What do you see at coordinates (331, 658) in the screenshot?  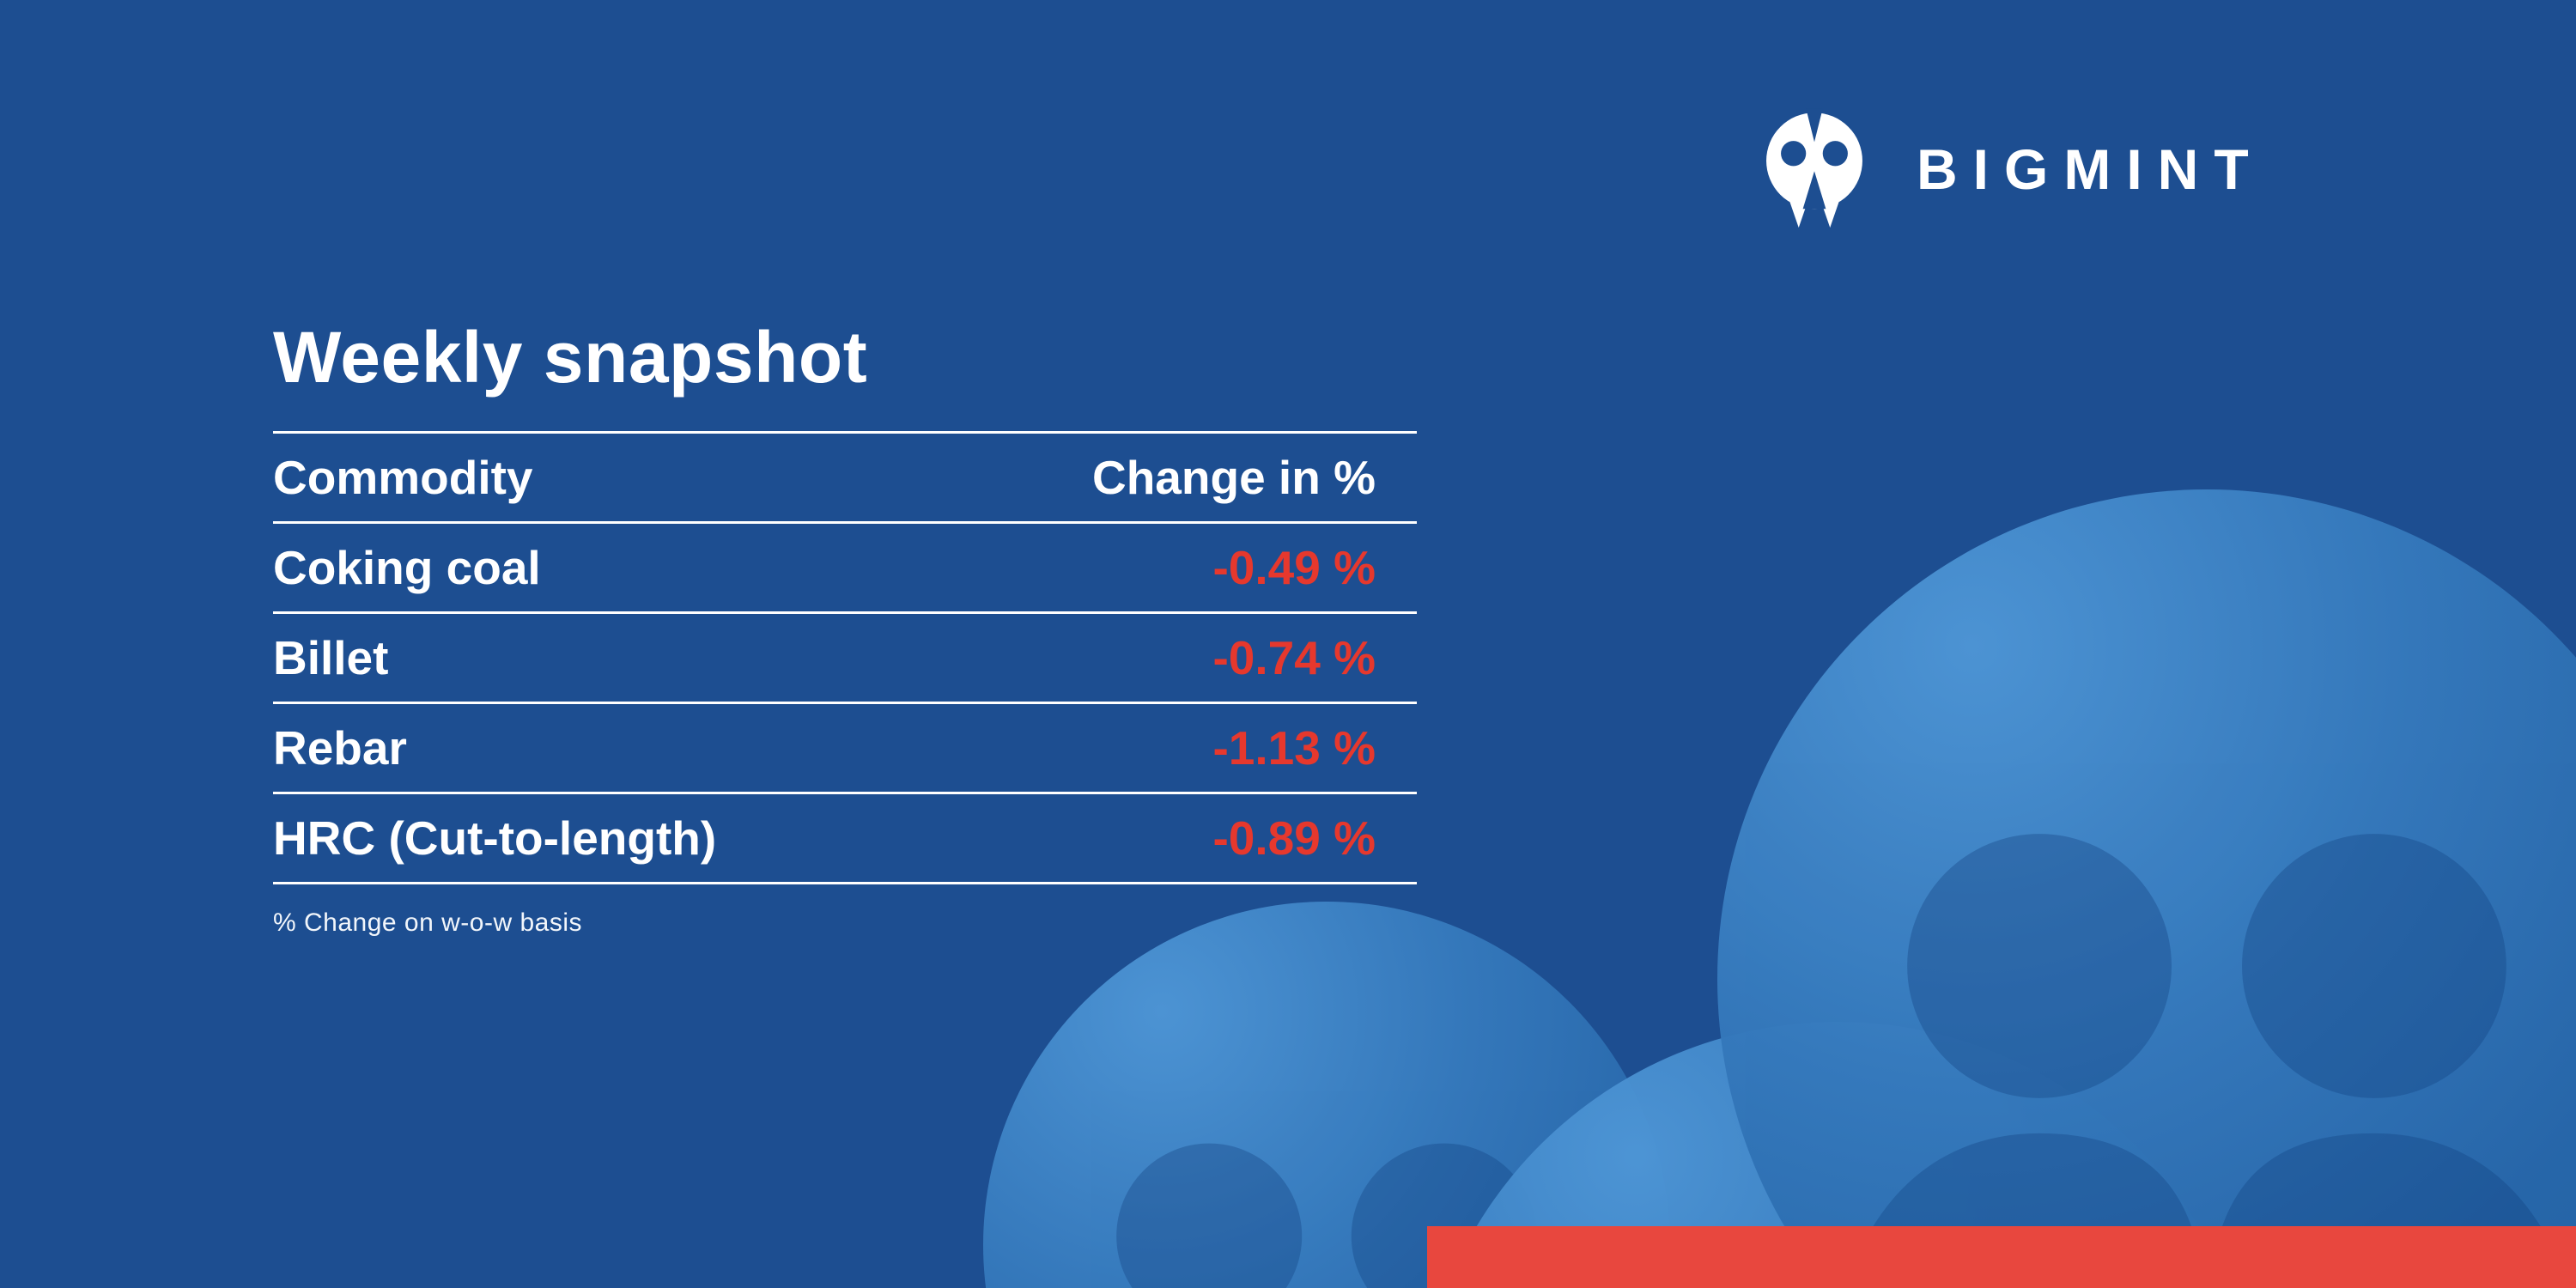 I see `commodity-name: Billet` at bounding box center [331, 658].